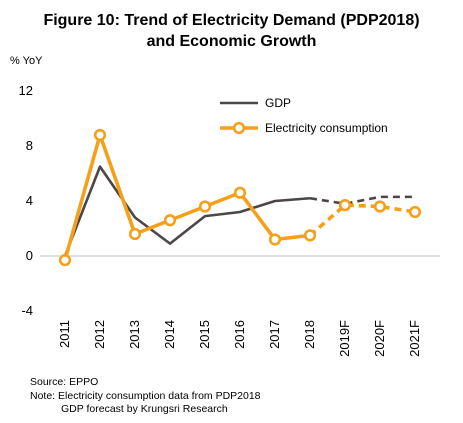 This screenshot has width=463, height=423. What do you see at coordinates (29, 200) in the screenshot?
I see `y-tick-label: 4` at bounding box center [29, 200].